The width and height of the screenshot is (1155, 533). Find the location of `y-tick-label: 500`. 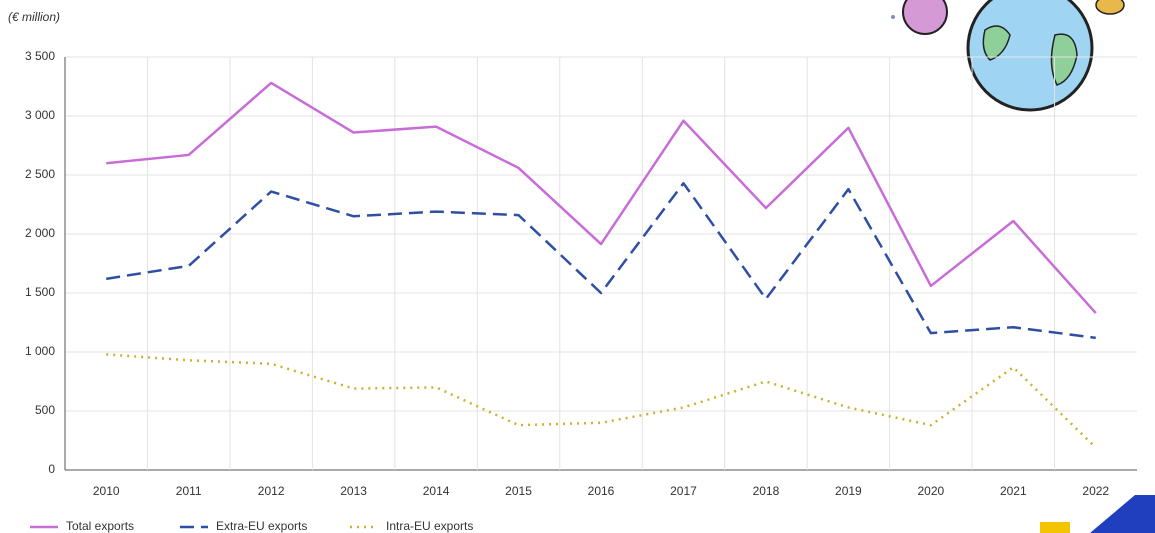

y-tick-label: 500 is located at coordinates (45, 410).